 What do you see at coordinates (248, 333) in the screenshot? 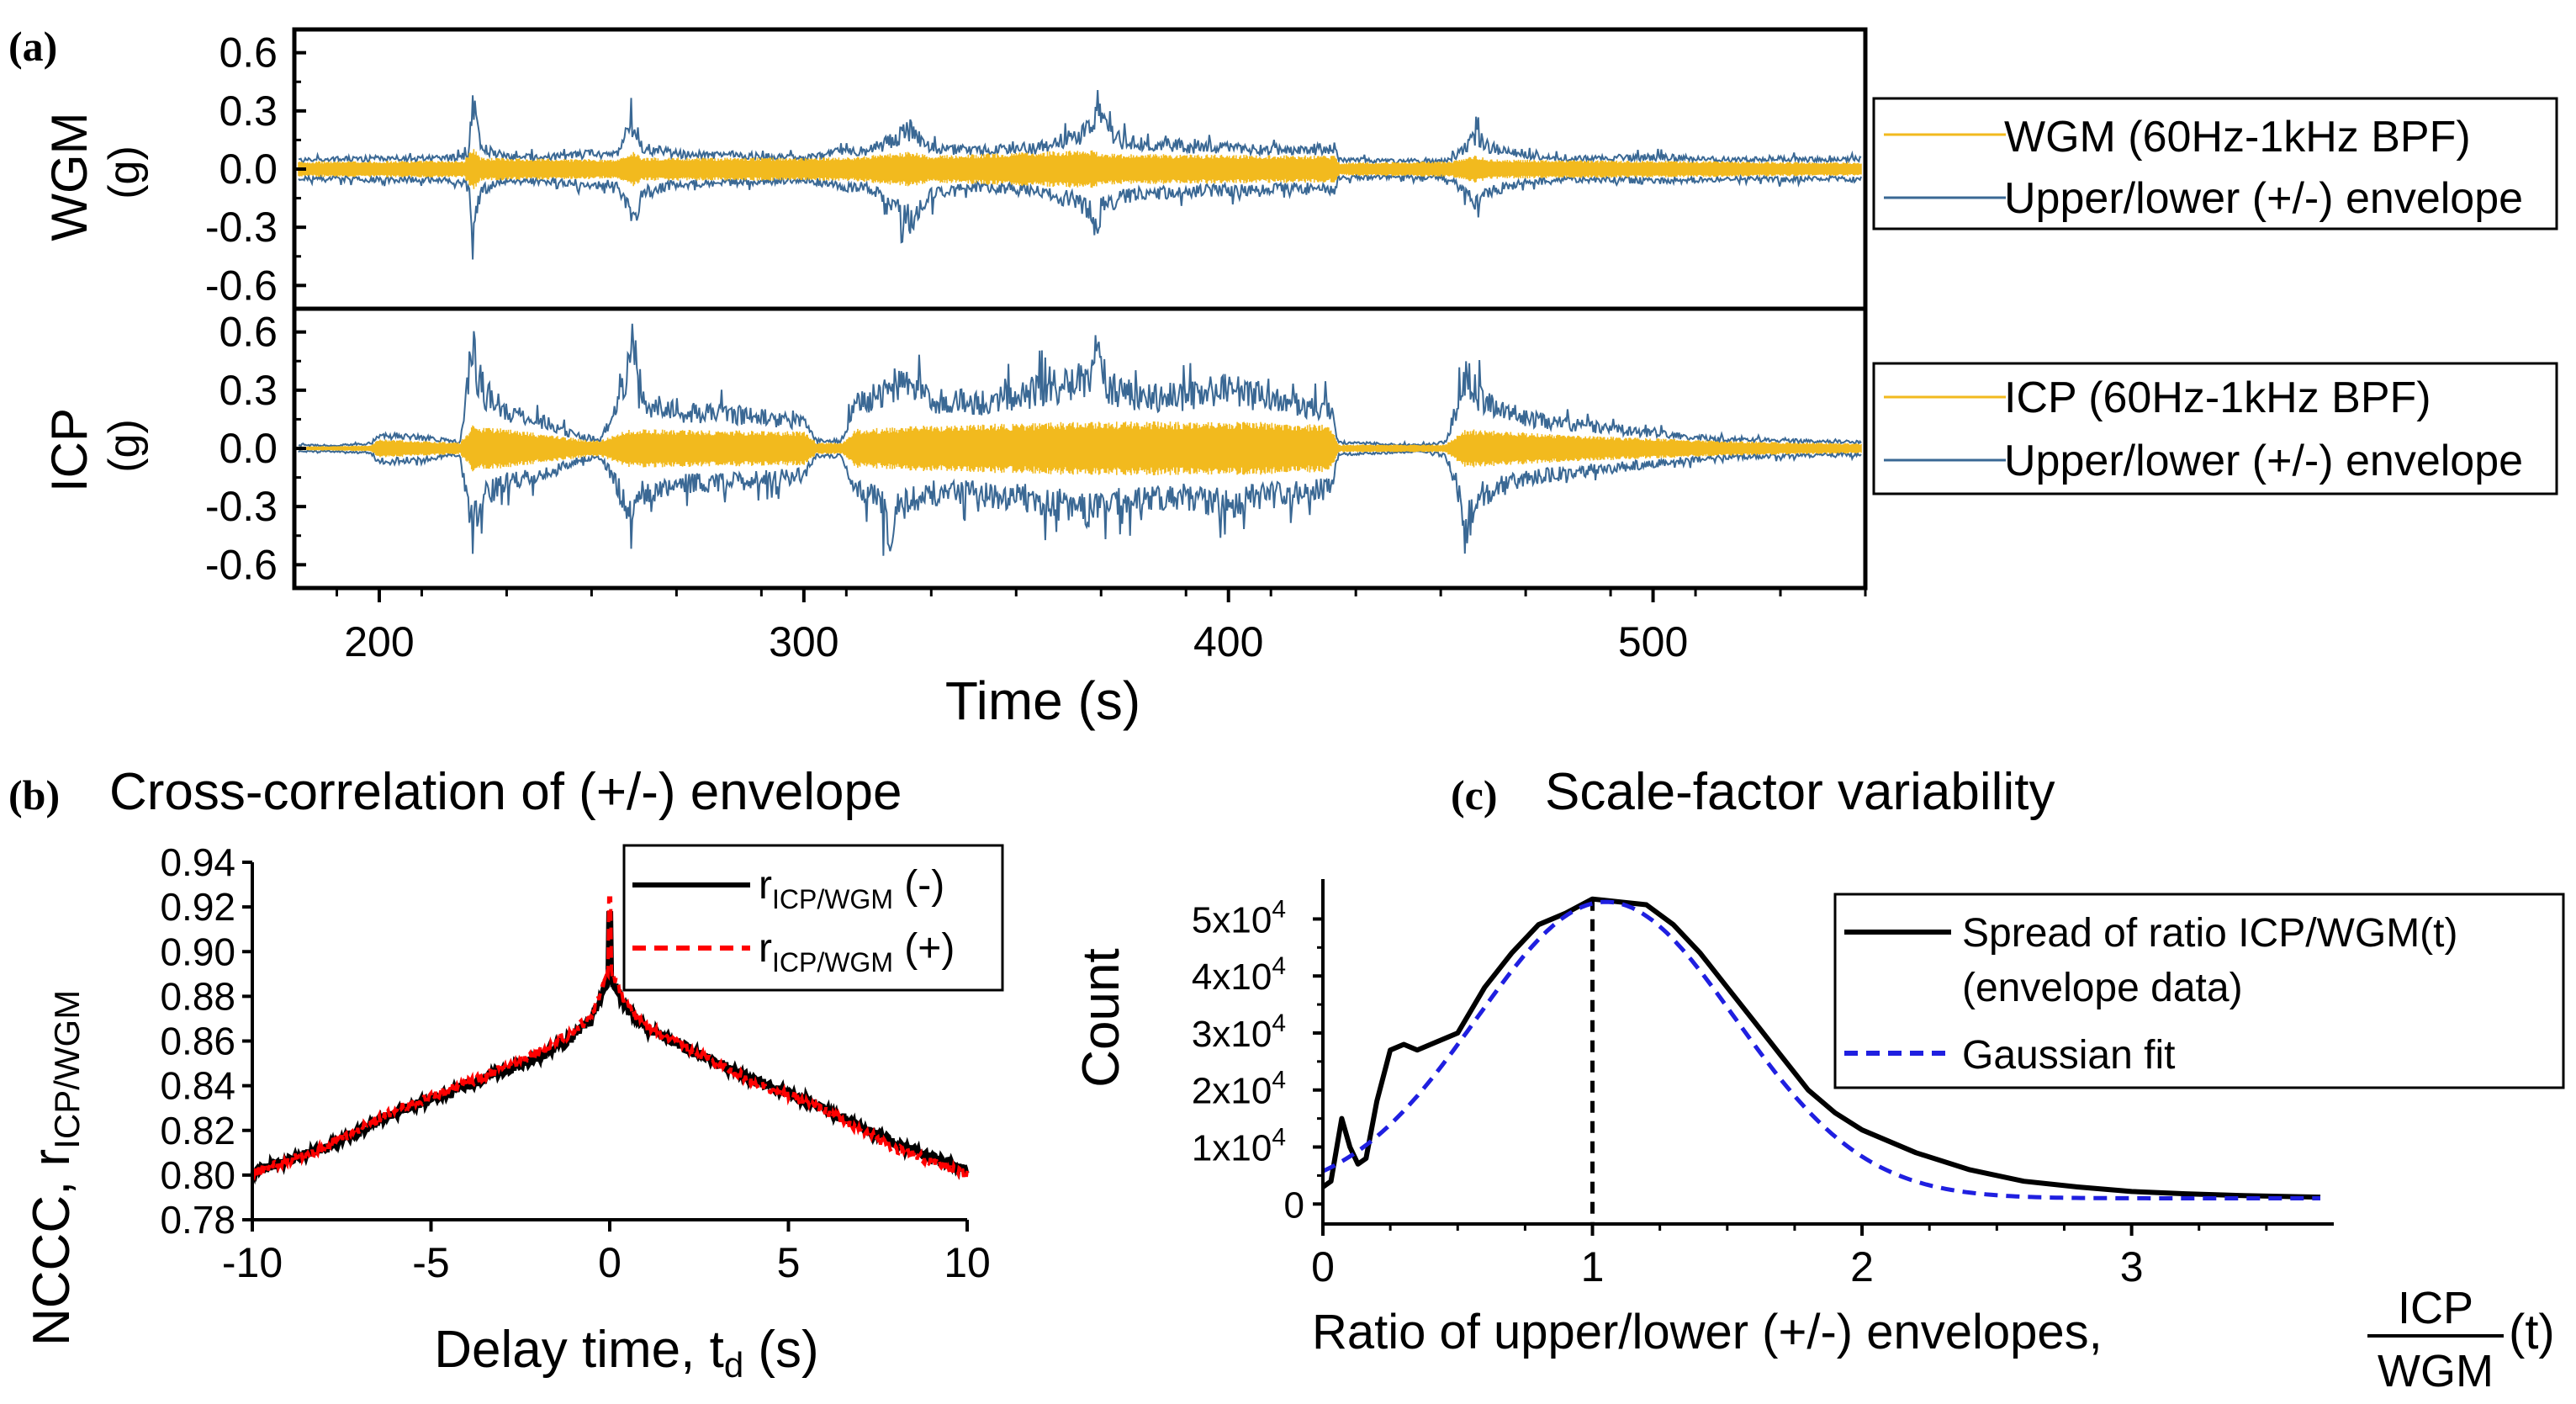
I see `icp-ytick-label: 0.6` at bounding box center [248, 333].